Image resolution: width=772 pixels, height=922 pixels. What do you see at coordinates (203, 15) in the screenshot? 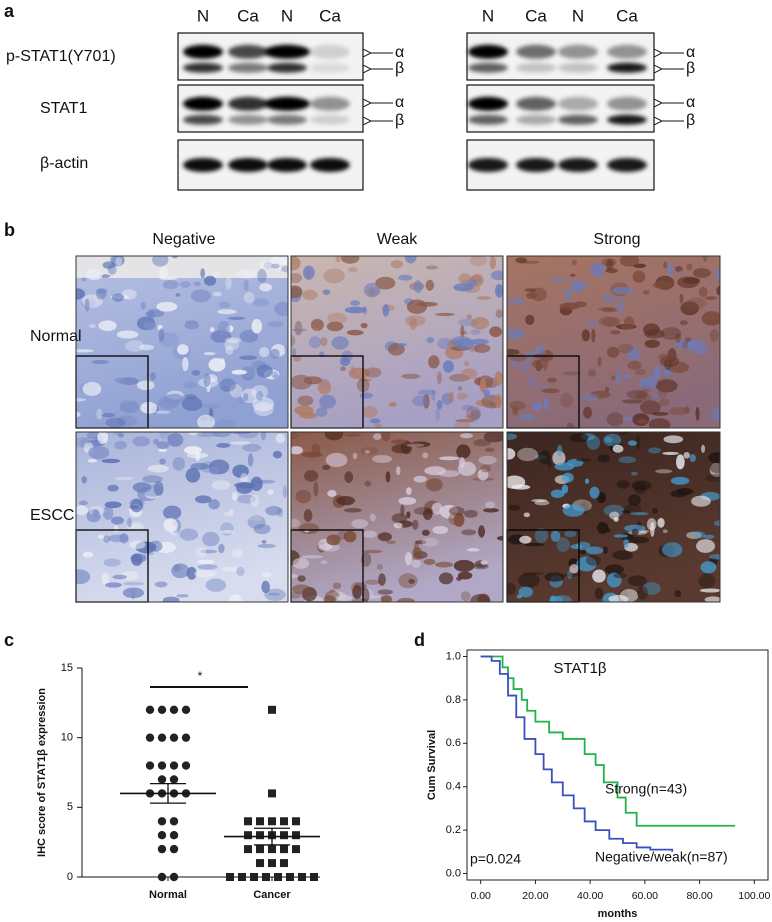
I see `lane-label: N` at bounding box center [203, 15].